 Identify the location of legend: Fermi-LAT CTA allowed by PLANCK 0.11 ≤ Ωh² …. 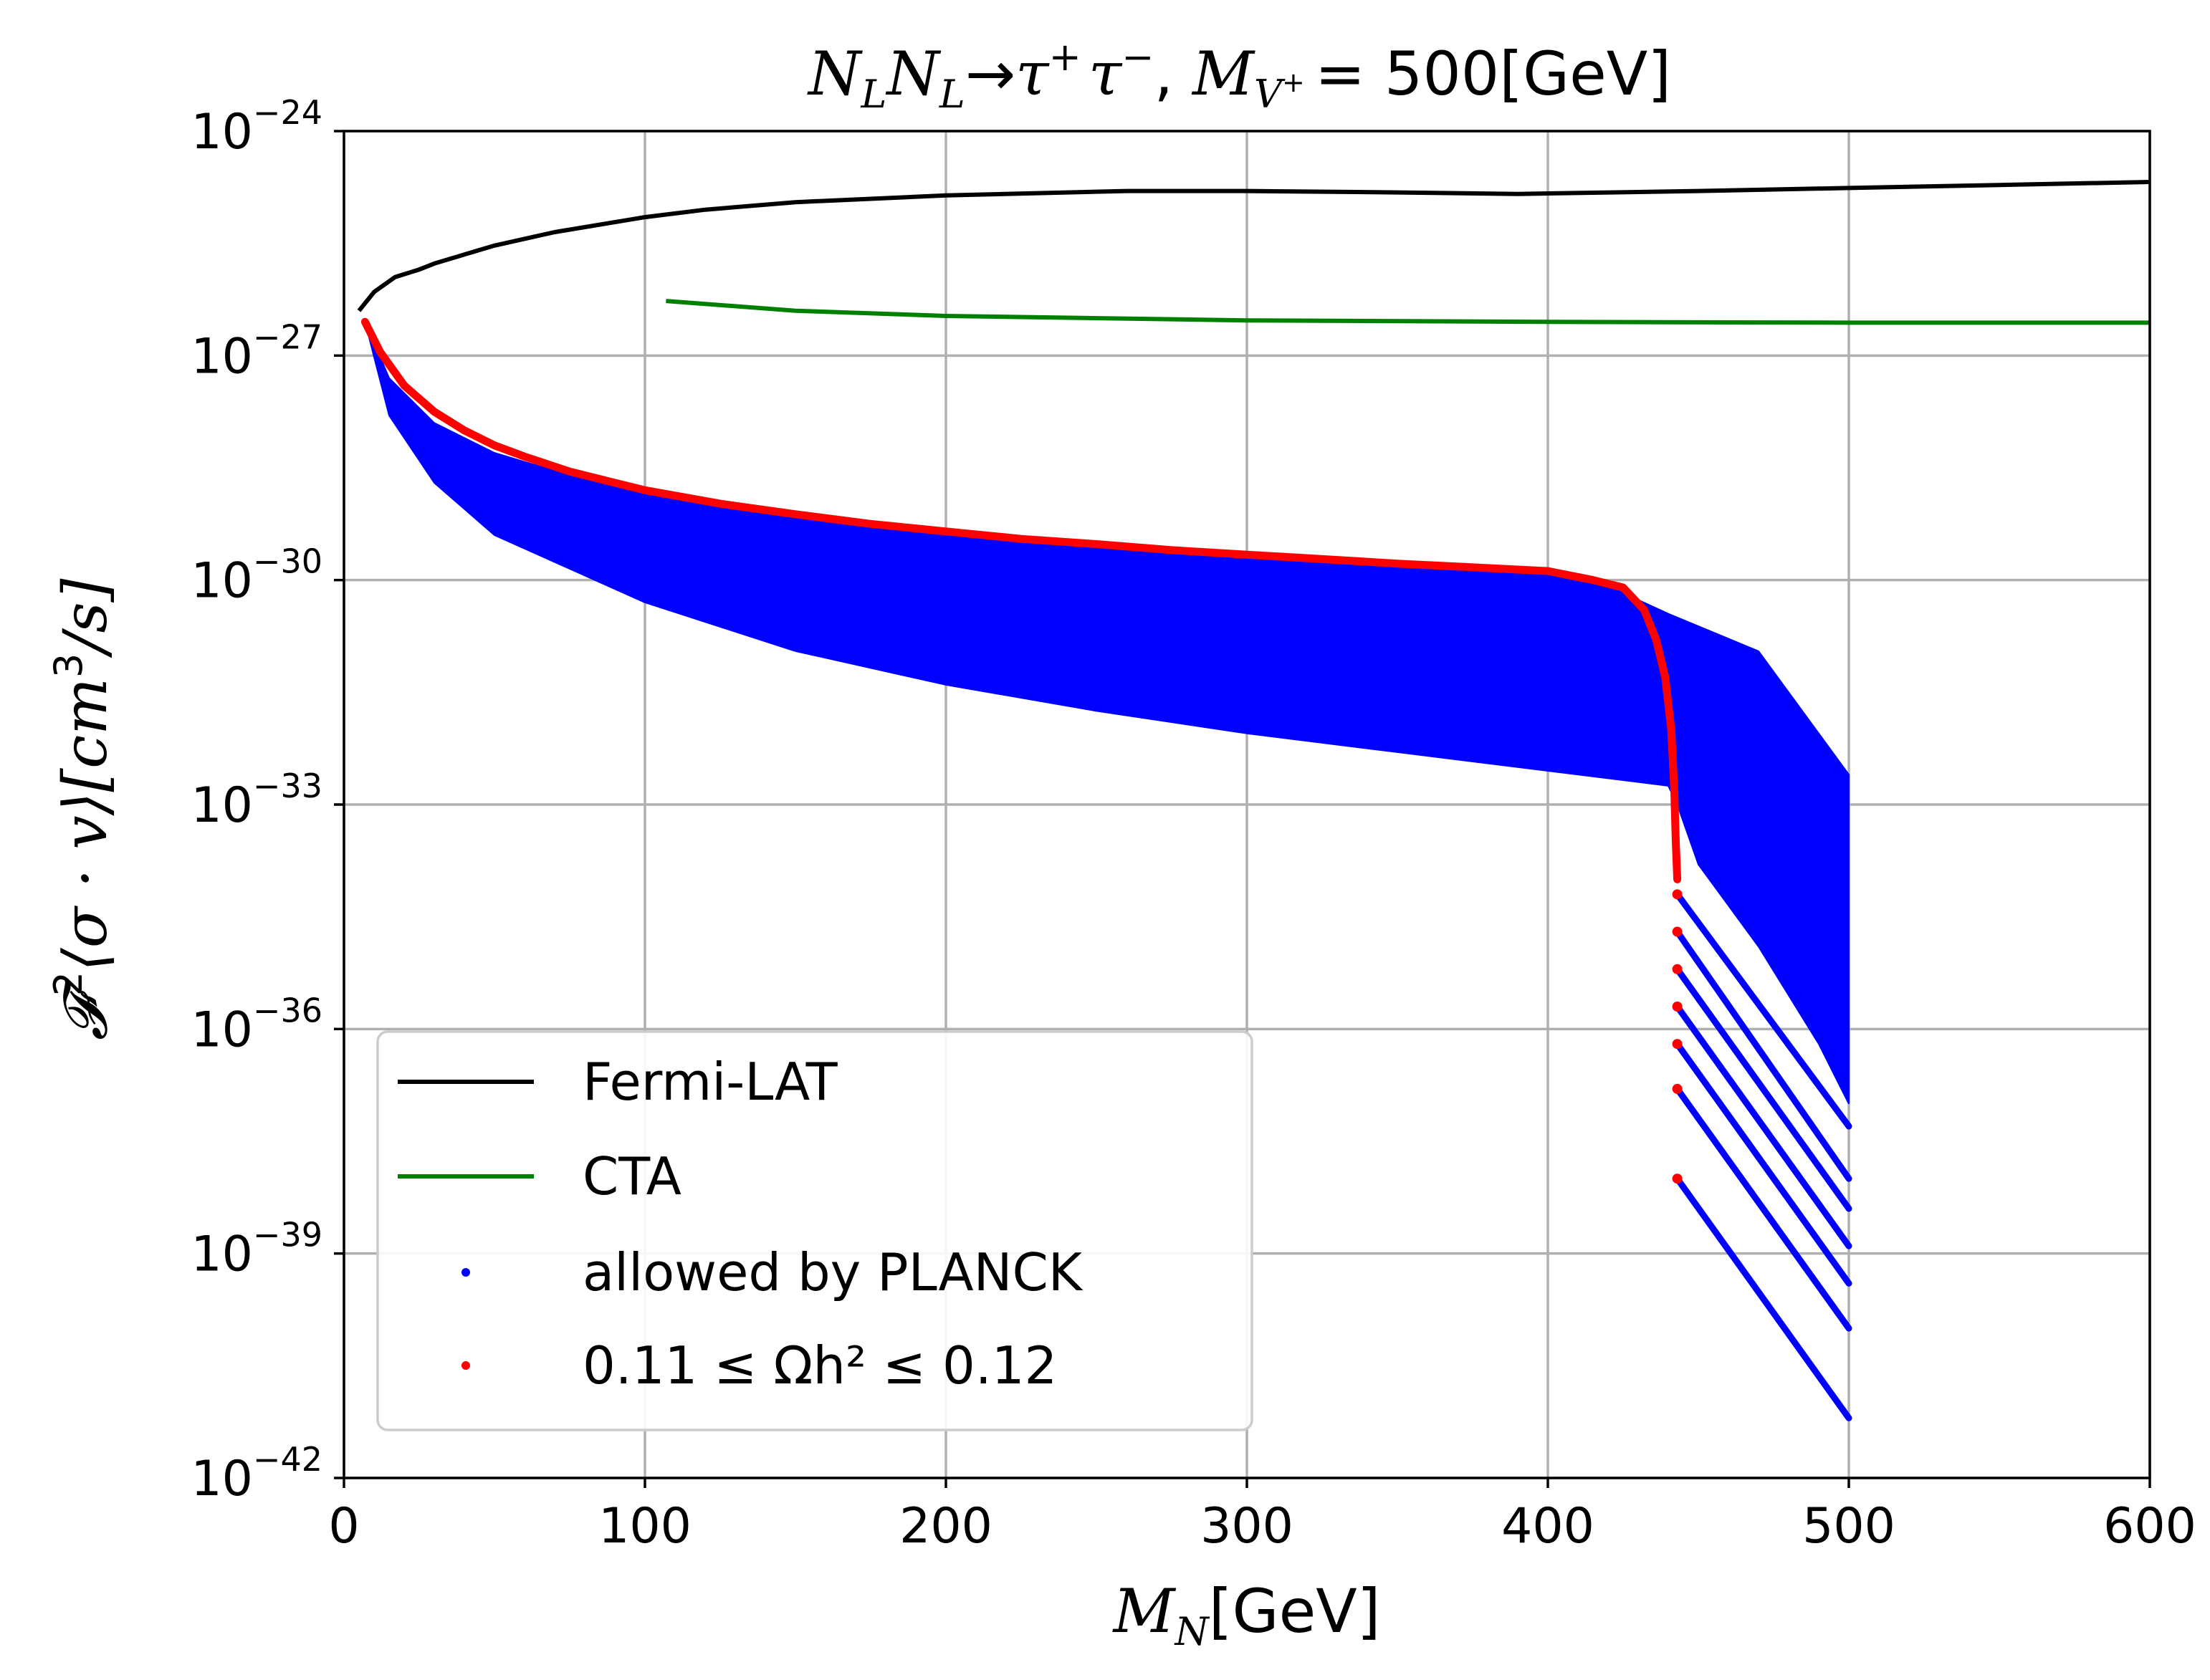
(814, 1230).